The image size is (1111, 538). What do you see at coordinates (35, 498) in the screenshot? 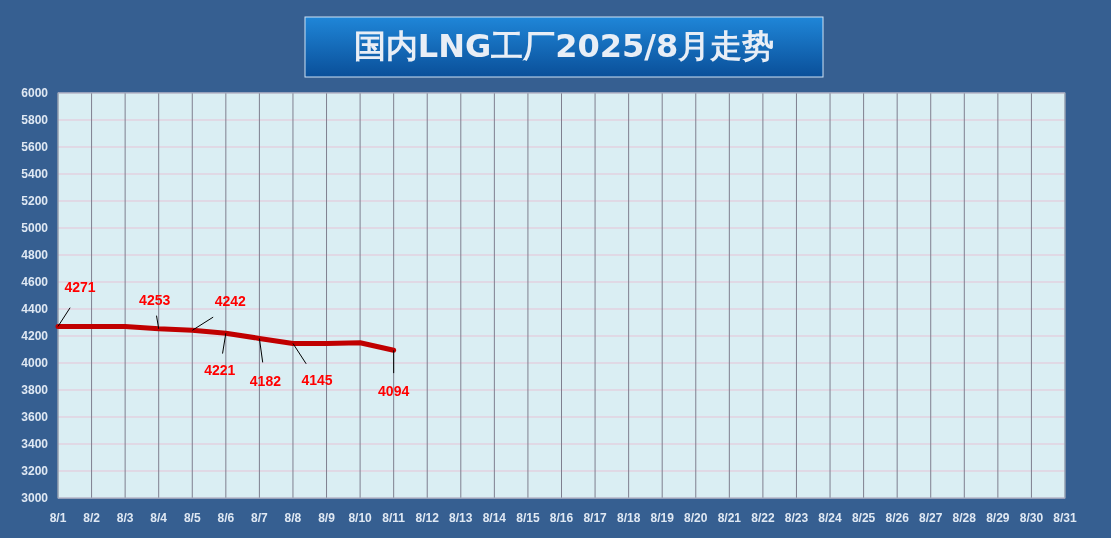
I see `y-tick-label: 3000` at bounding box center [35, 498].